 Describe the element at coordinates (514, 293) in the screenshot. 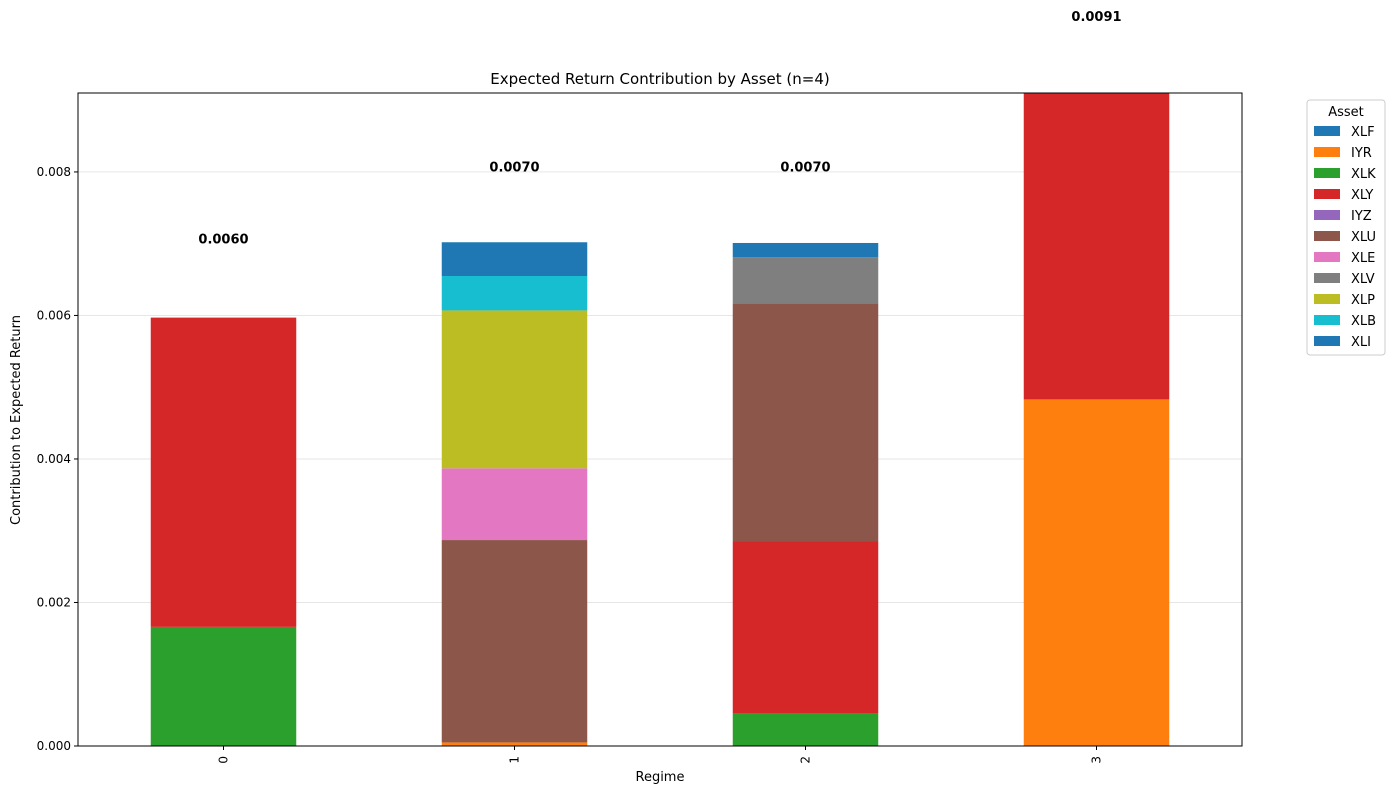

I see `bar-segment-xlb` at that location.